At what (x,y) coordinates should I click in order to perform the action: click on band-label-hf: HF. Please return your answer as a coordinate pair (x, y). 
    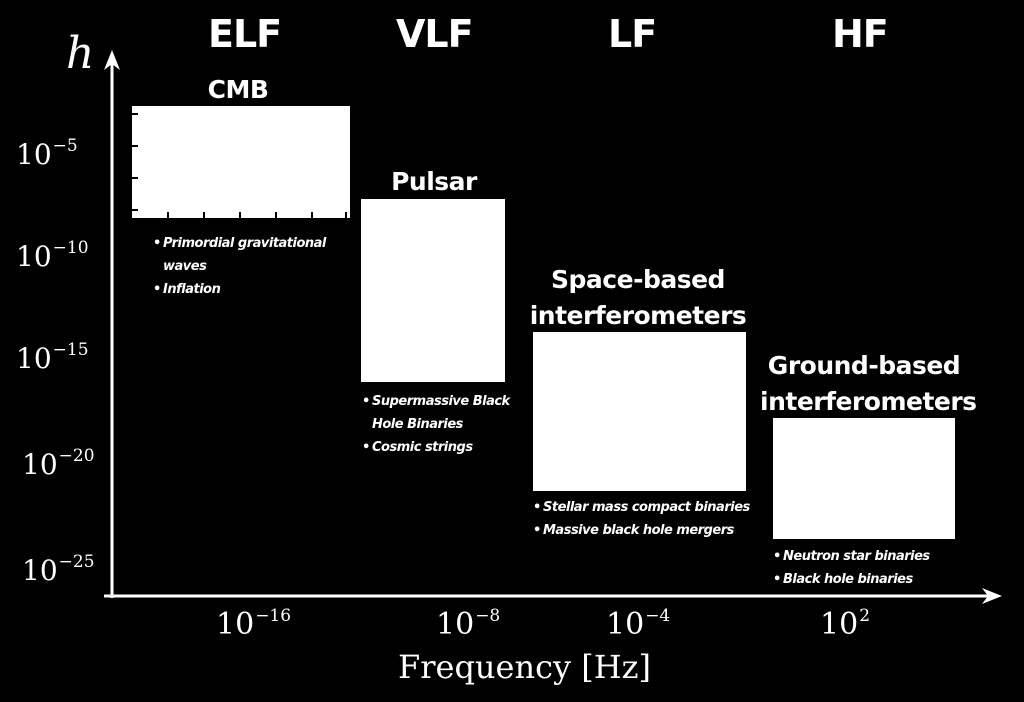
    Looking at the image, I should click on (860, 34).